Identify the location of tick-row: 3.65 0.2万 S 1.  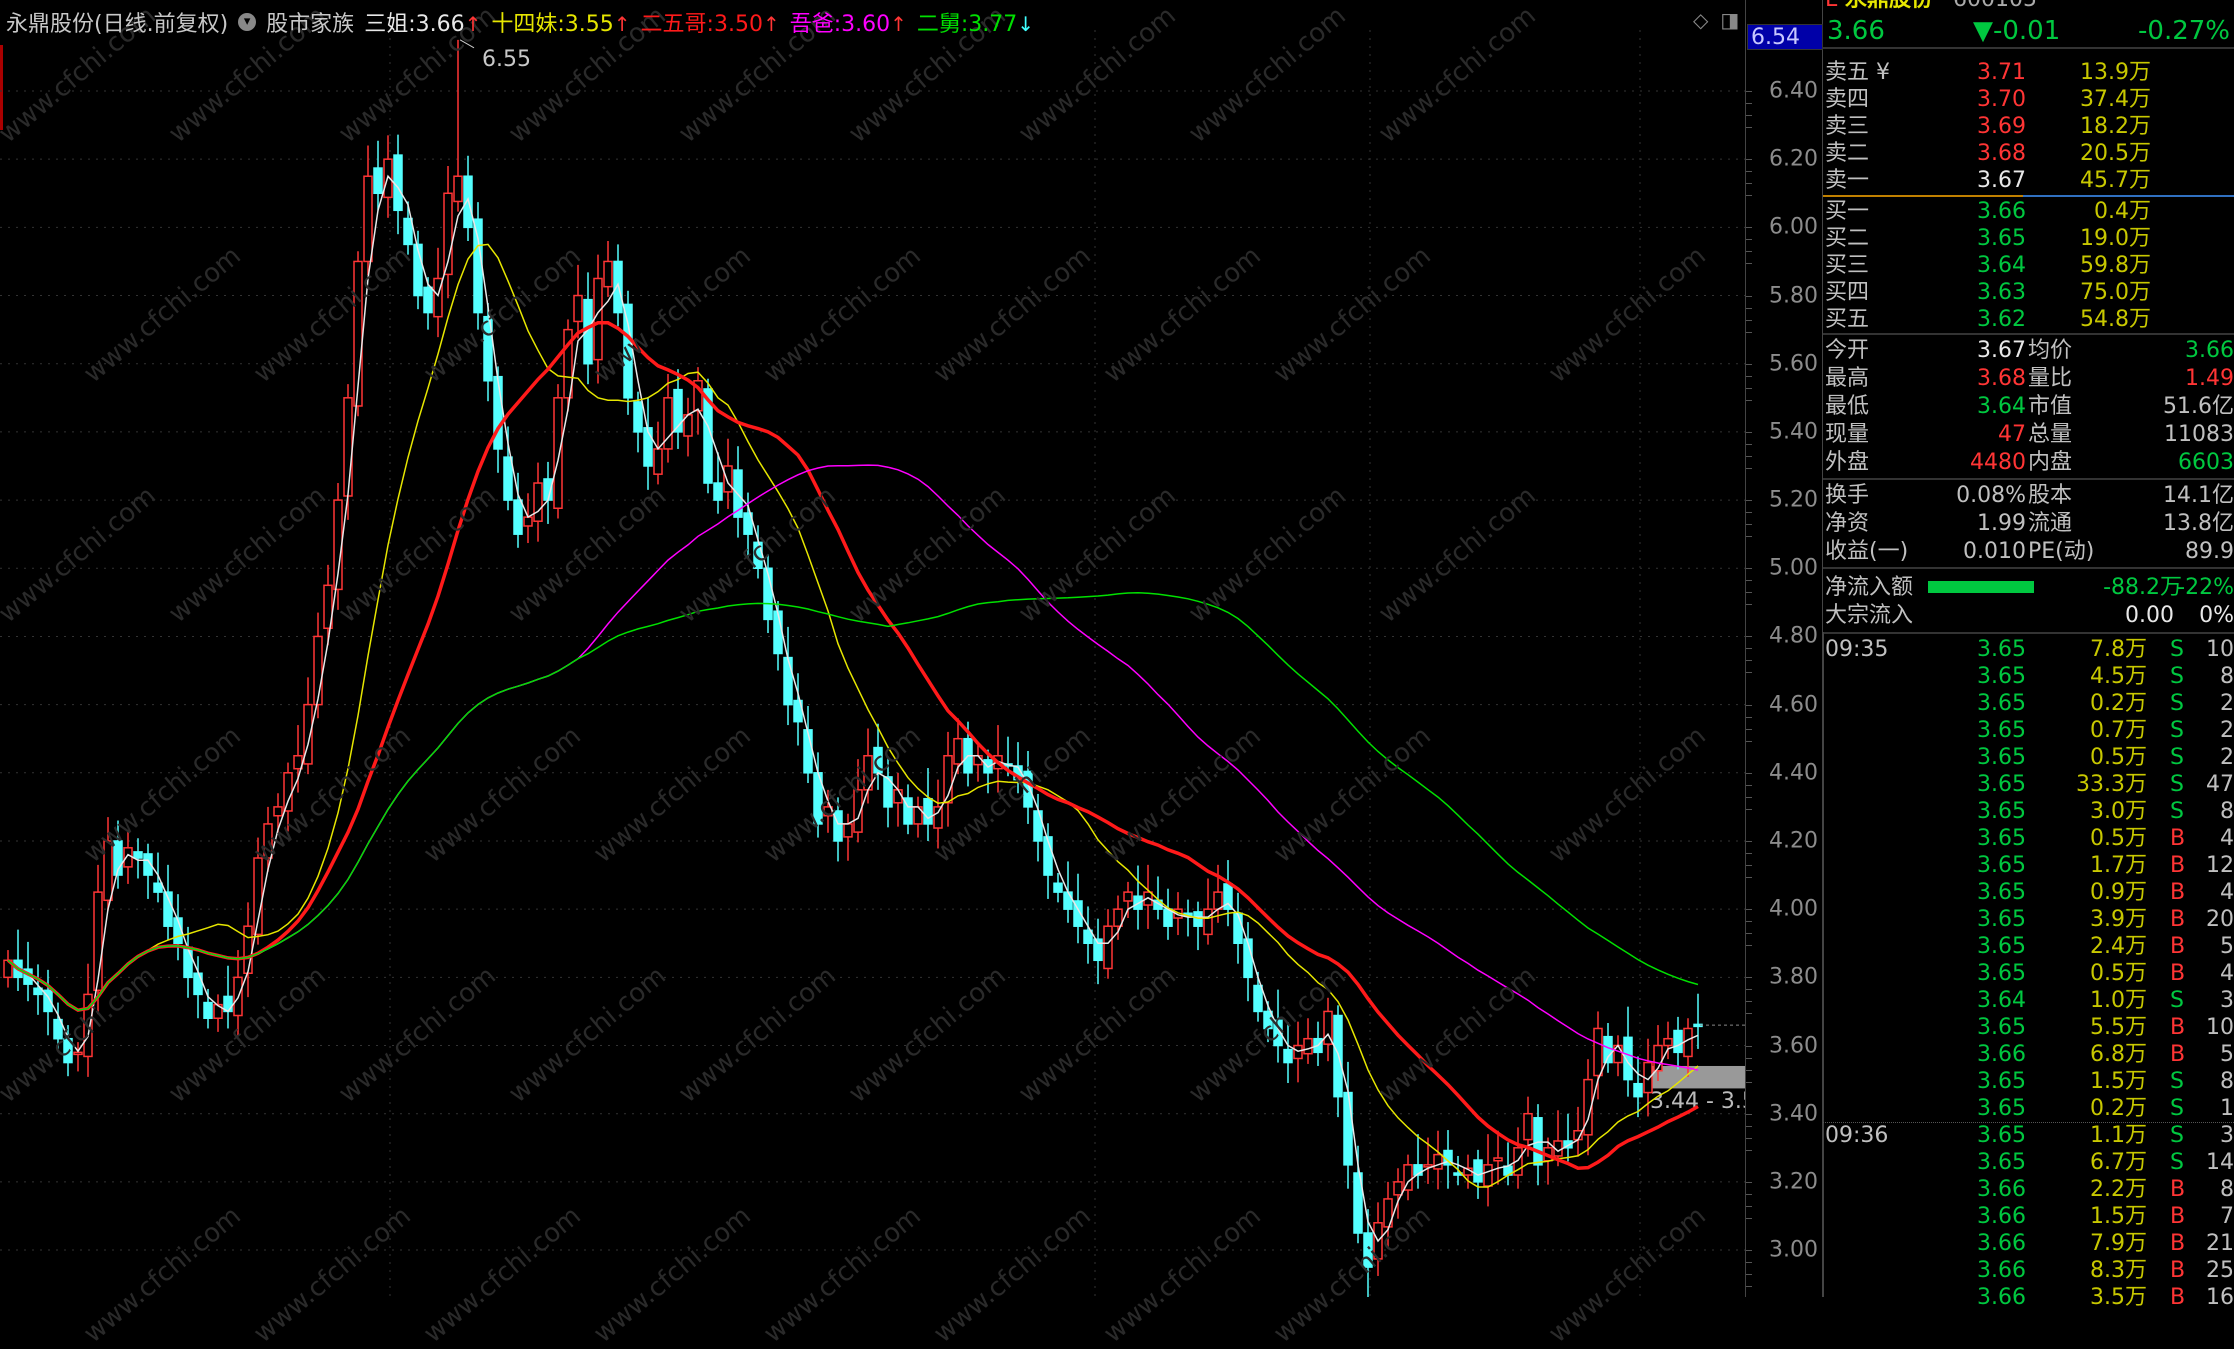
(2028, 1108).